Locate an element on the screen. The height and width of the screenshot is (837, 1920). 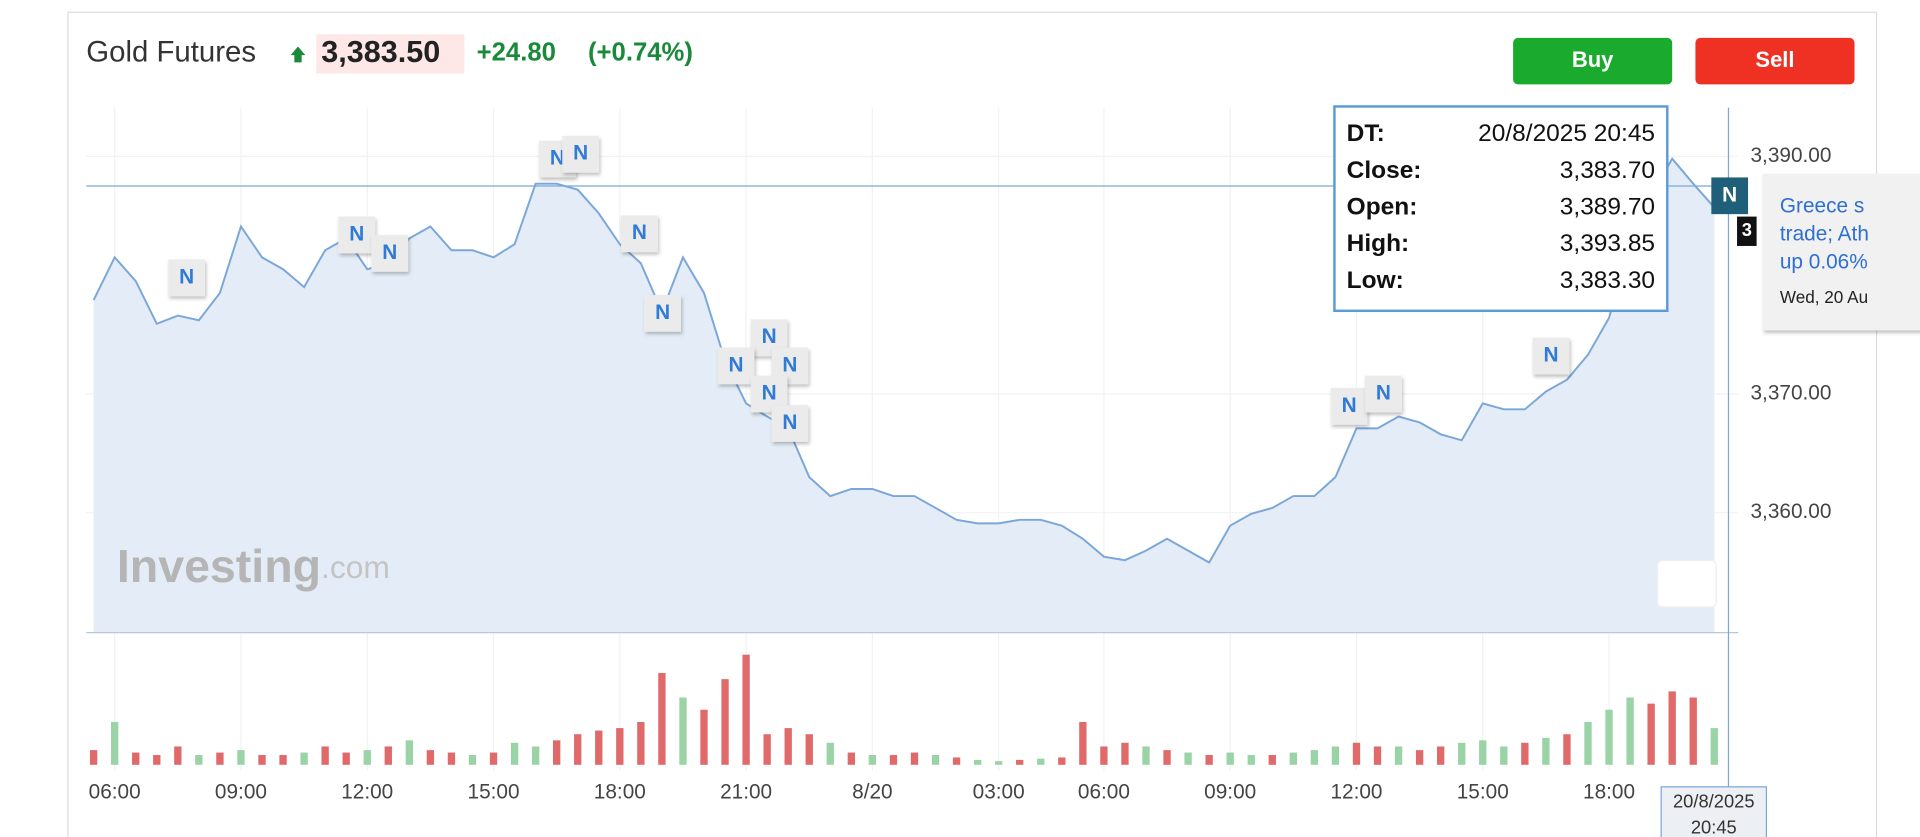
news-date: Wed, 20 Au is located at coordinates (1824, 297).